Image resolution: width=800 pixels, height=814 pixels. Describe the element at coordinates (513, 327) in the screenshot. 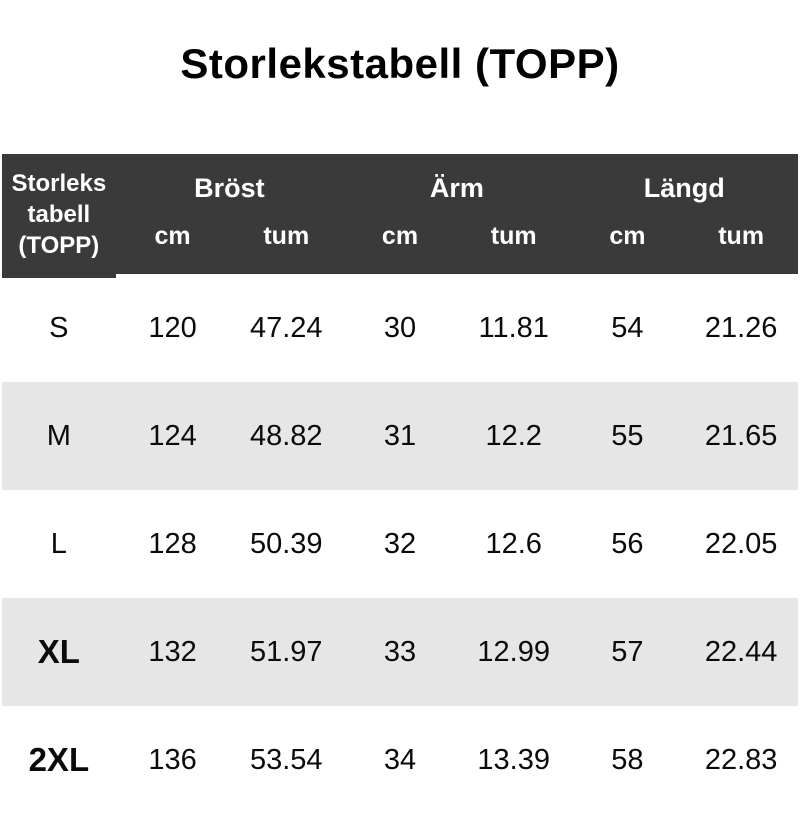

I see `cell-arm-tum: 11.81` at that location.